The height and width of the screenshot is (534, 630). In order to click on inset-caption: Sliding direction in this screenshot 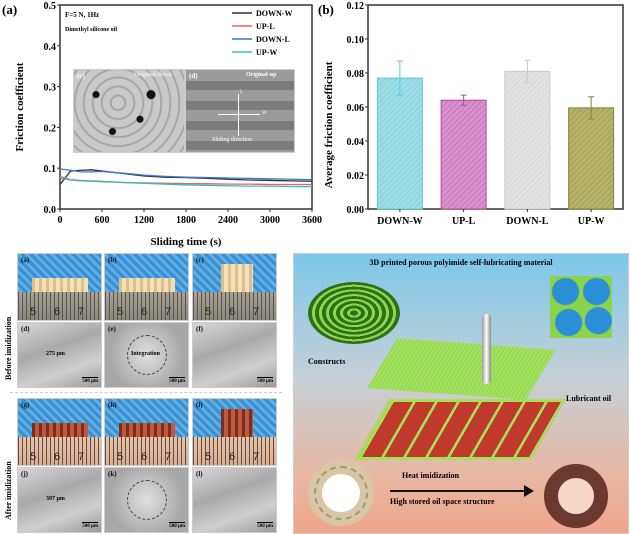, I will do `click(232, 140)`.